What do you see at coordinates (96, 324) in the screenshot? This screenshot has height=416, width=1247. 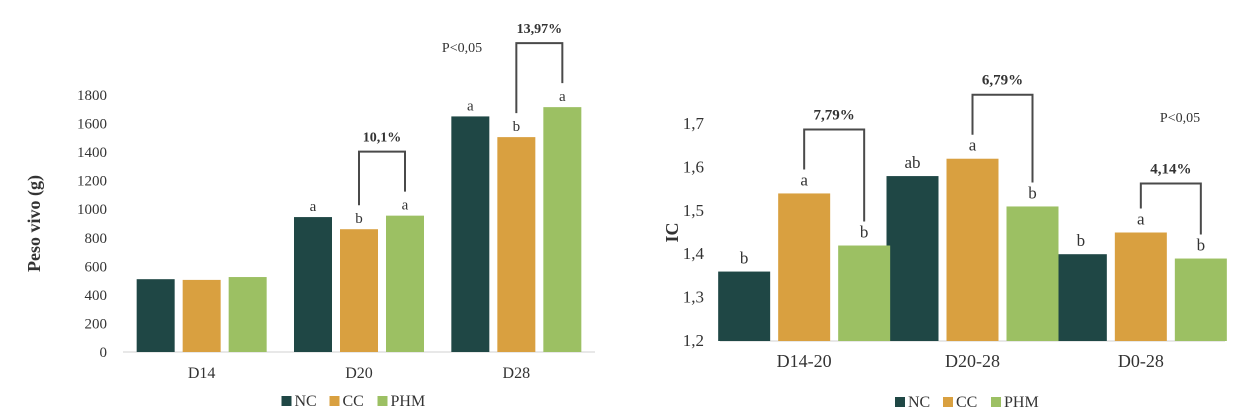 I see `y-tick-label: 200` at bounding box center [96, 324].